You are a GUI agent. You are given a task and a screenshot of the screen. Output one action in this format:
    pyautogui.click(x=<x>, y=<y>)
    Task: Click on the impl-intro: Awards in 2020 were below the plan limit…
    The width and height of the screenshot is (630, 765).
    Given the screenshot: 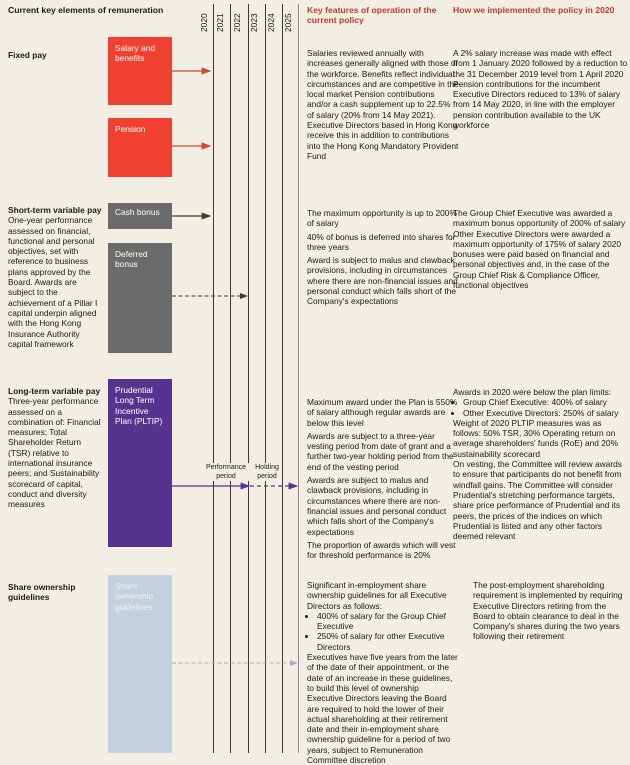 What is the action you would take?
    pyautogui.click(x=532, y=392)
    